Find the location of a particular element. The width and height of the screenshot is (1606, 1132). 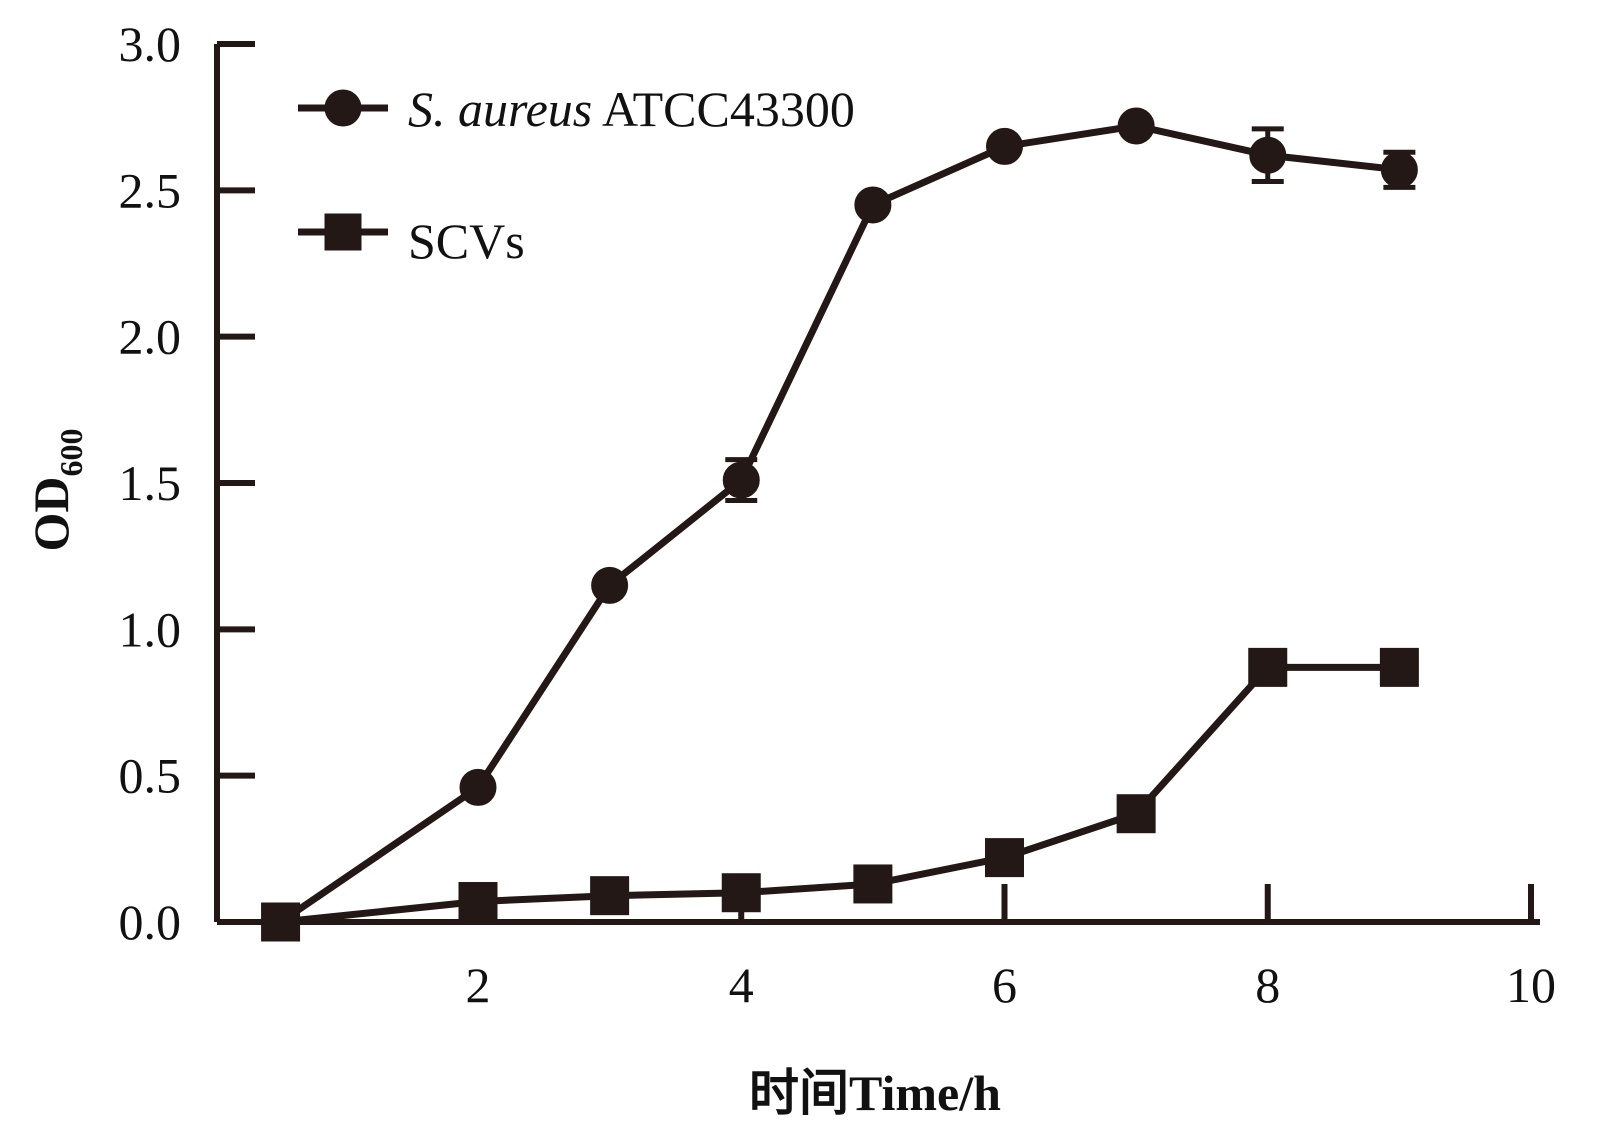

x-tick-label: 10 is located at coordinates (1531, 985).